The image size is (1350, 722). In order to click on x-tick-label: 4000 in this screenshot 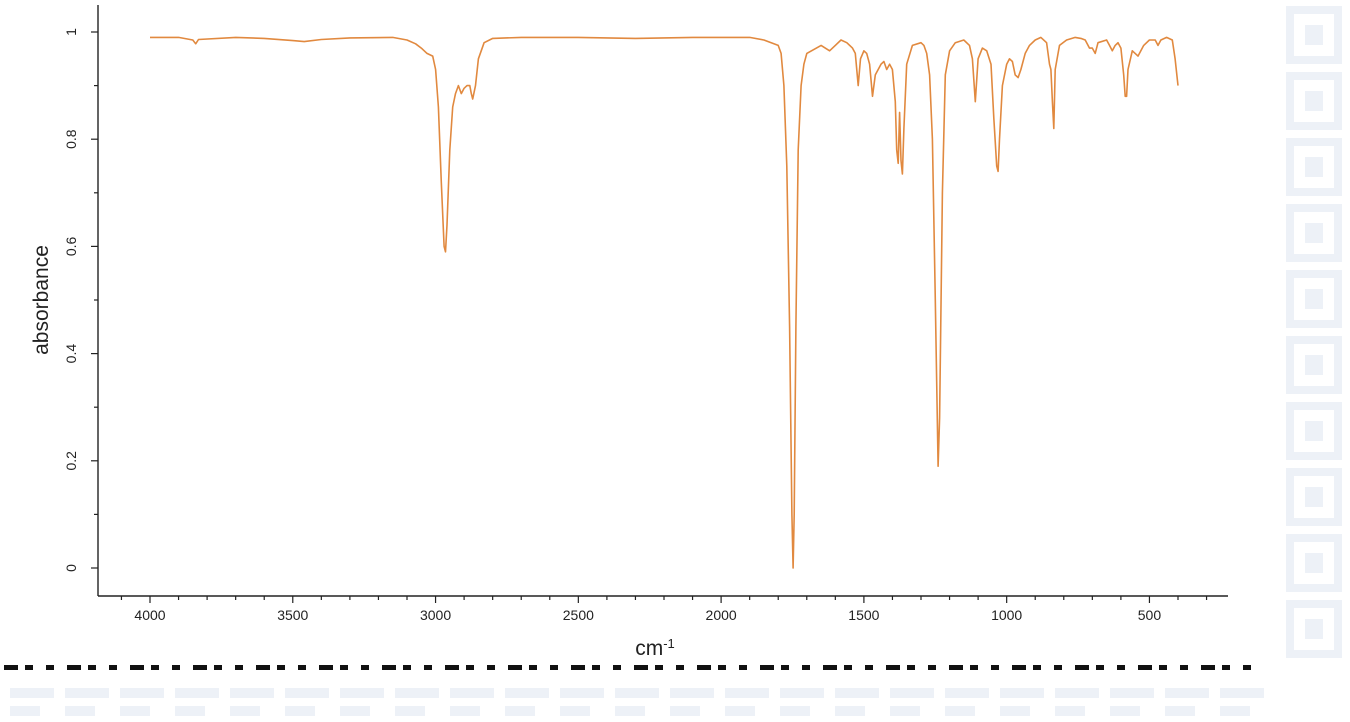, I will do `click(149, 615)`.